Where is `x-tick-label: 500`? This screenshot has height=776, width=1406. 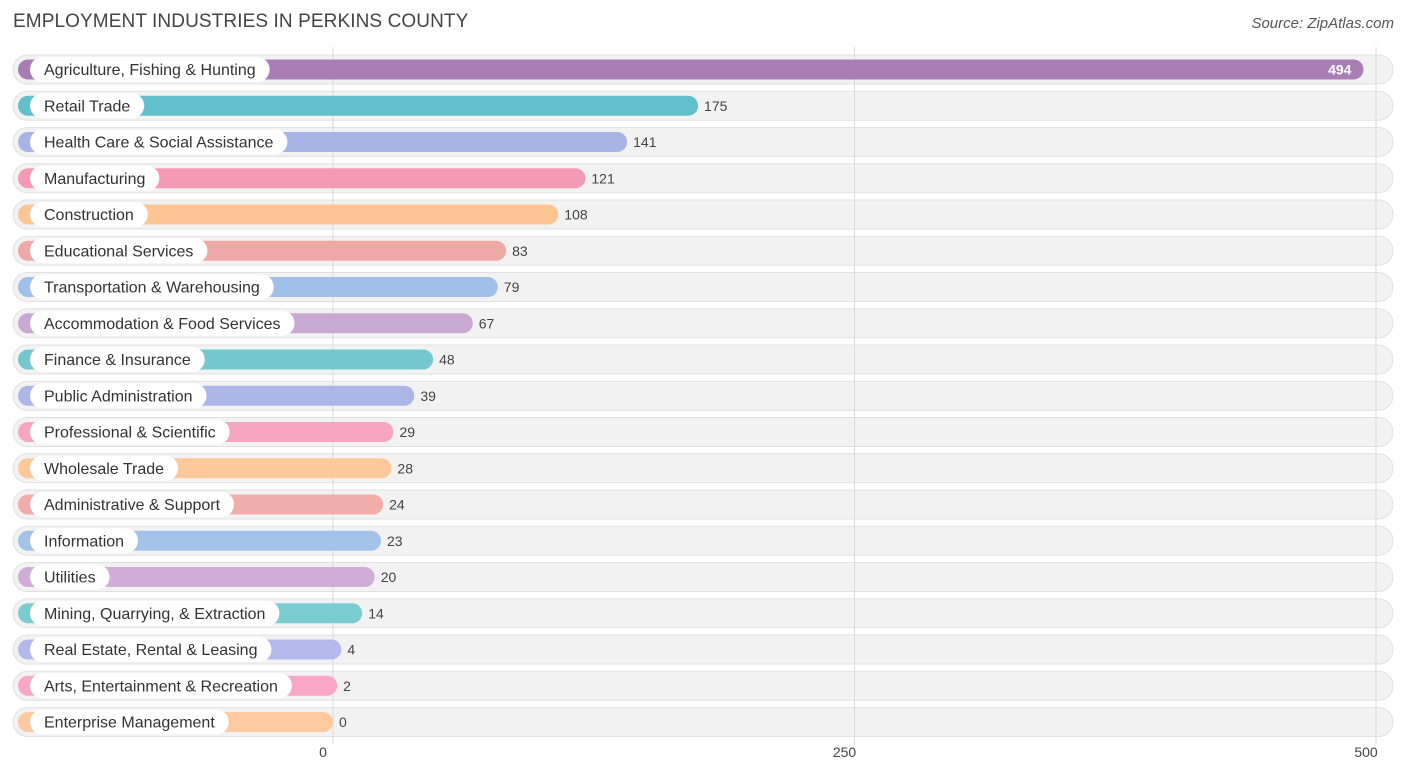
x-tick-label: 500 is located at coordinates (1366, 752).